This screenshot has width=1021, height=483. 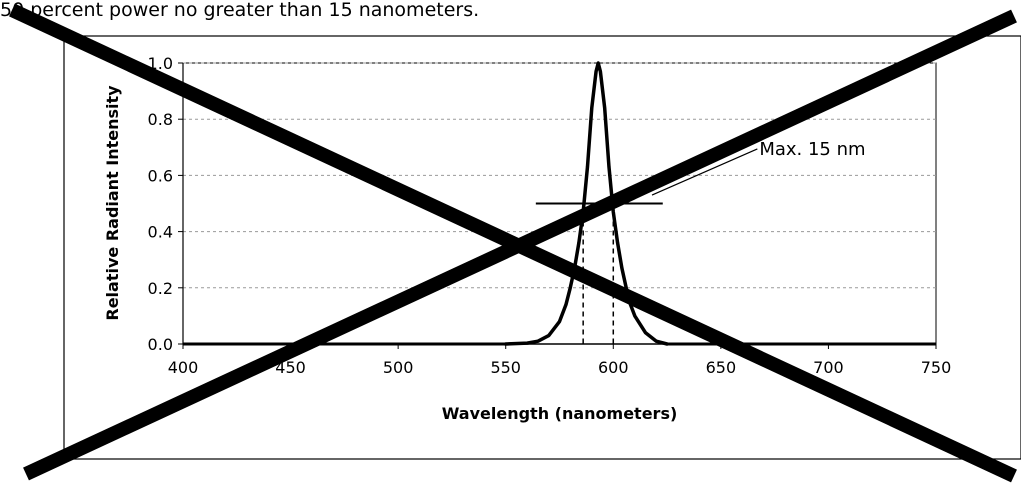 What do you see at coordinates (505, 367) in the screenshot?
I see `x-tick-label-3: 550` at bounding box center [505, 367].